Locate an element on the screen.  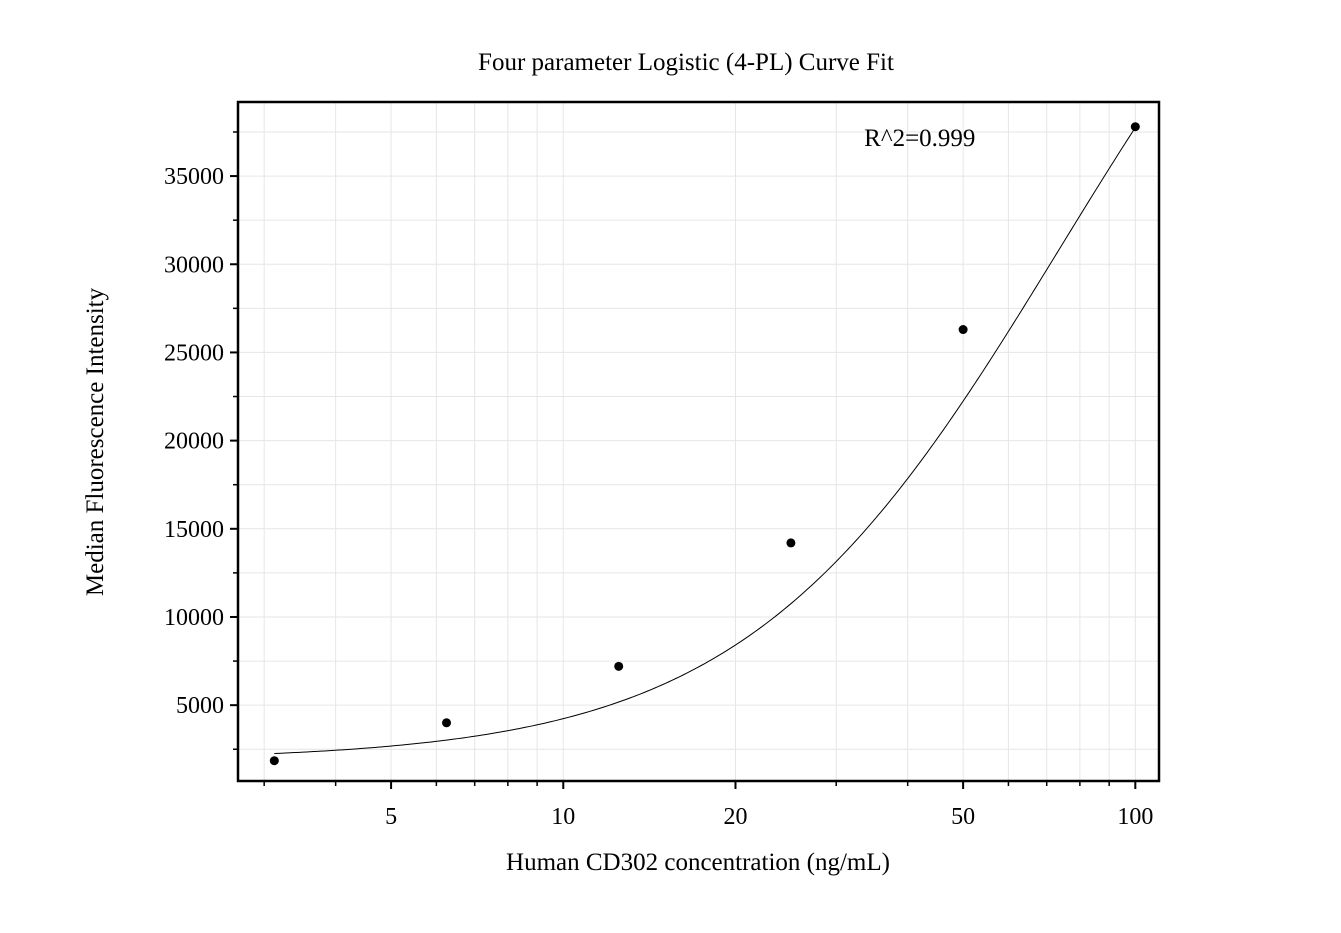
y-tick-label: 30000 is located at coordinates (194, 265).